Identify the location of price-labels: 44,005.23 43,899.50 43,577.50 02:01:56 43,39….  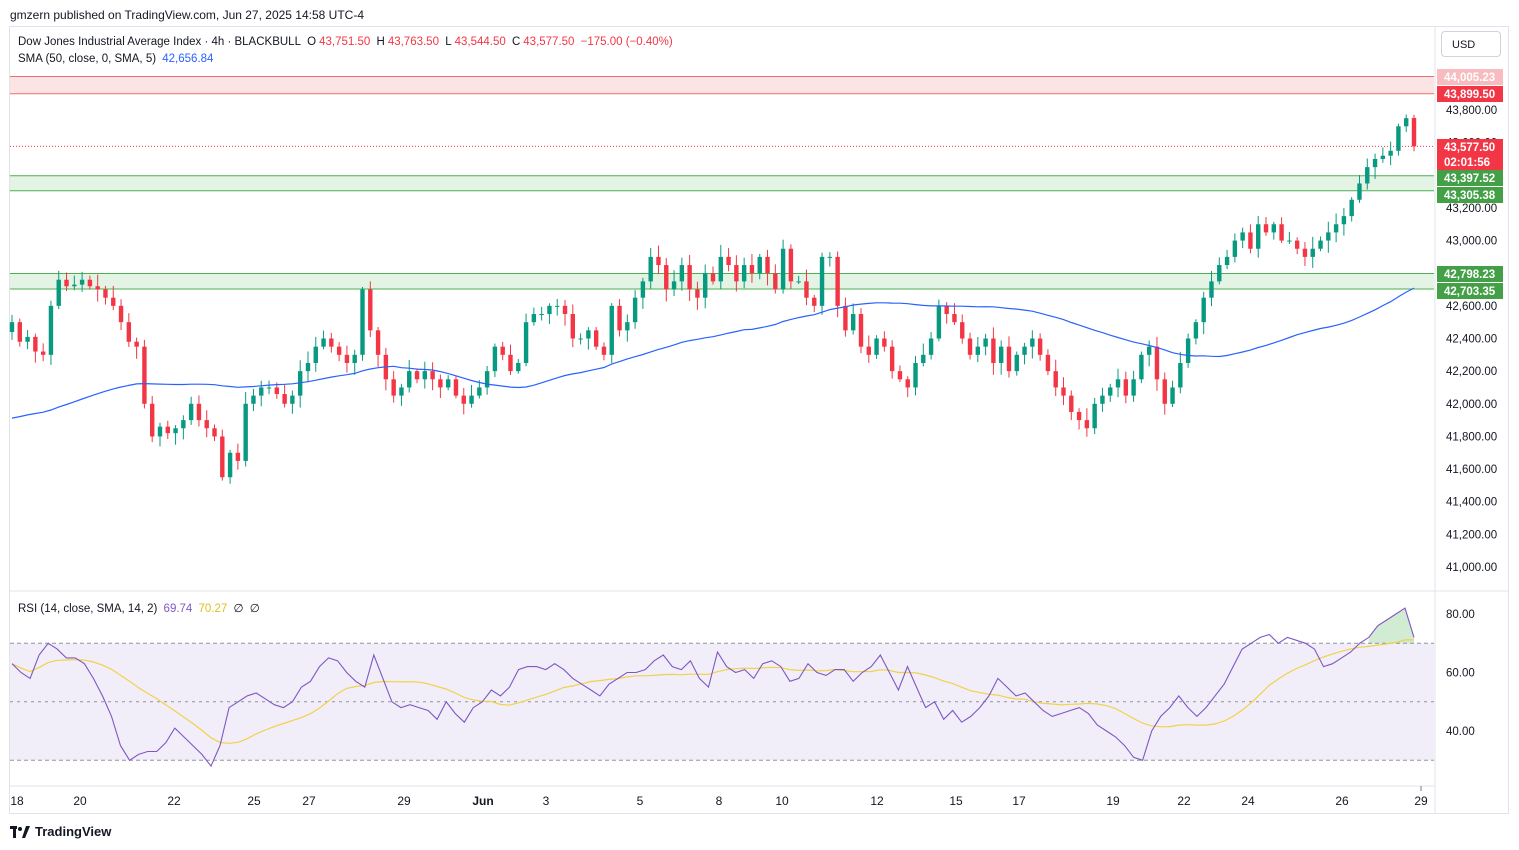
(1470, 184).